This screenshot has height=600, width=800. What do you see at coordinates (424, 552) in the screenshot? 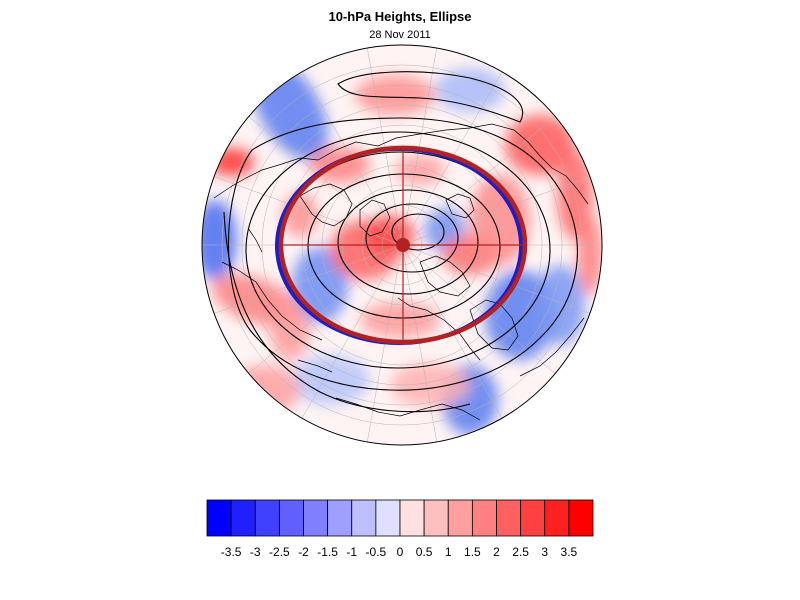
I see `colorbar-tick-label: 0.5` at bounding box center [424, 552].